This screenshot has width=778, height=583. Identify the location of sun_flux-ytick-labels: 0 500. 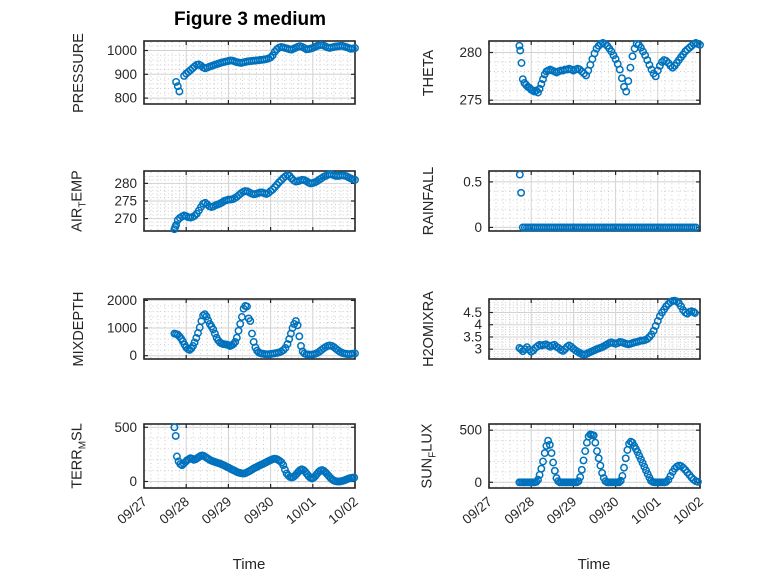
(470, 456).